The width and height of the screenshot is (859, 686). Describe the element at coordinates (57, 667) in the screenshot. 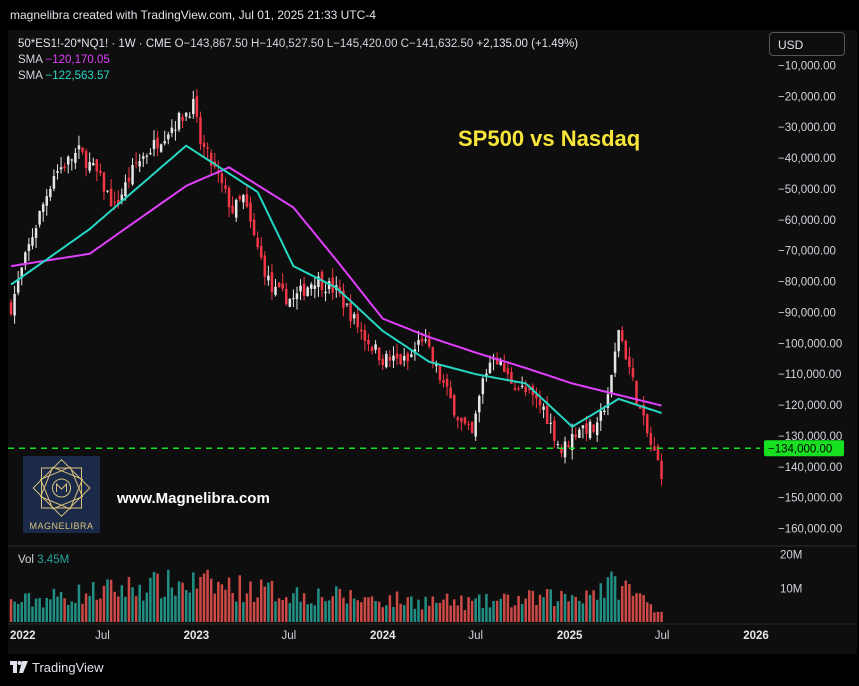

I see `tradingview-brand: TradingView` at that location.